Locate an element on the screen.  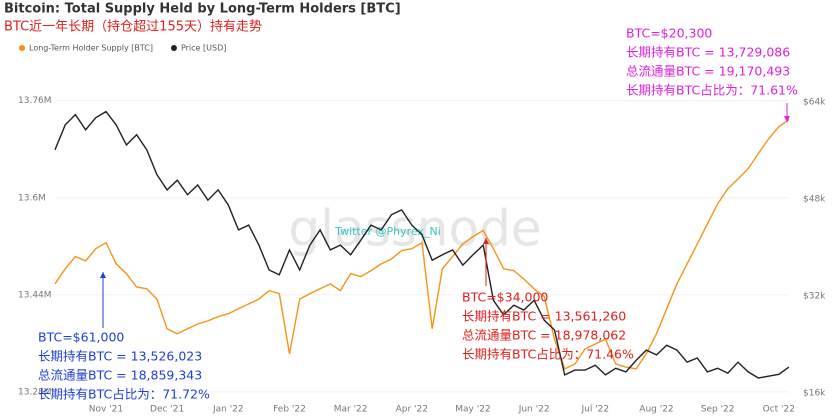
annotation: BTC=$61,000 is located at coordinates (81, 337).